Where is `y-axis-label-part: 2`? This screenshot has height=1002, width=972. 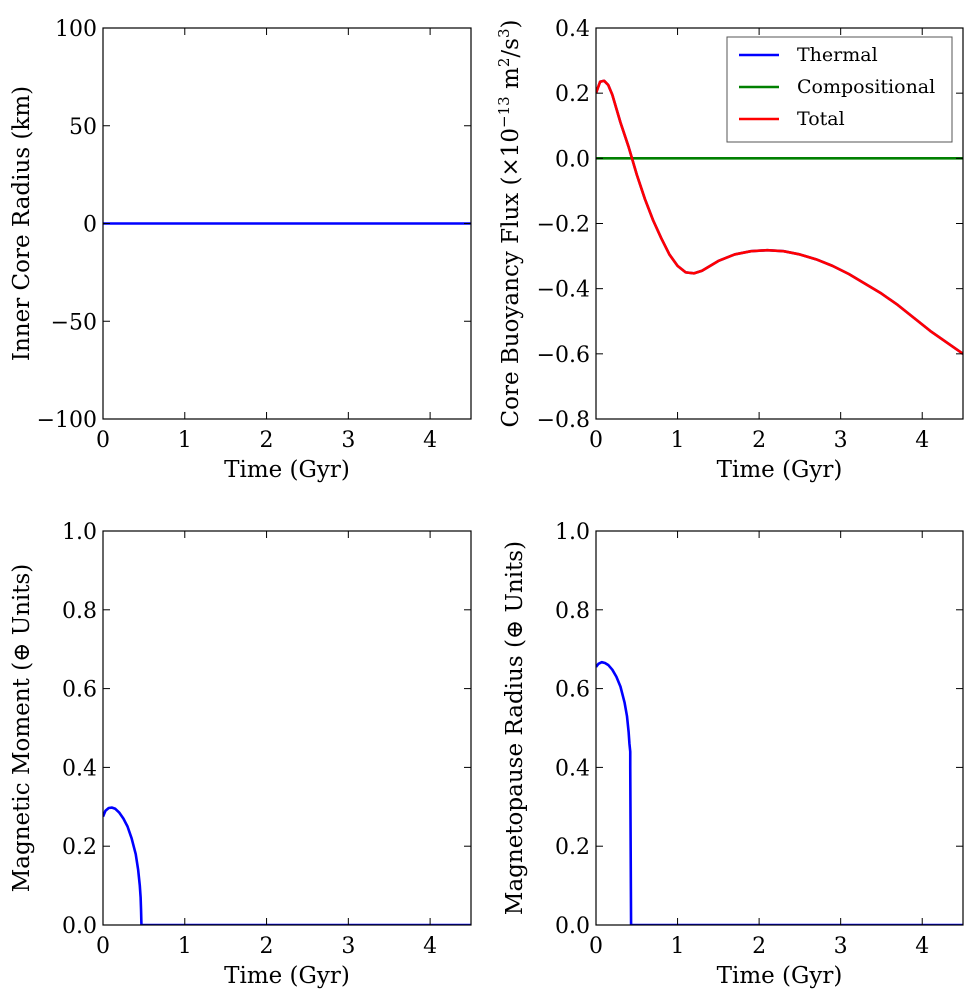
y-axis-label-part: 2 is located at coordinates (504, 63).